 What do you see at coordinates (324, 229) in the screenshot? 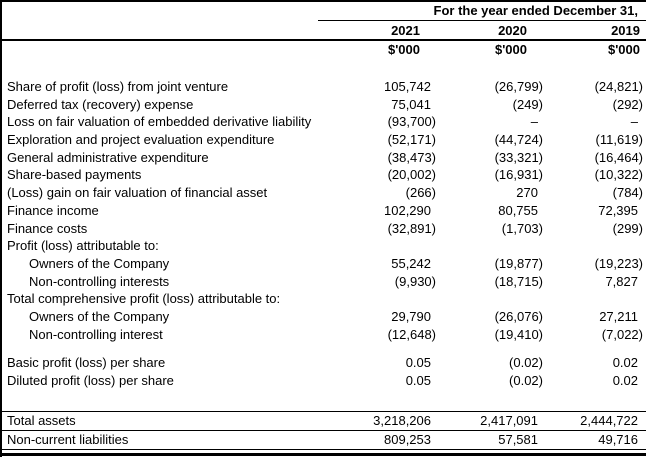
I see `table-row: Finance costs (32,891) (1,703) (299)` at bounding box center [324, 229].